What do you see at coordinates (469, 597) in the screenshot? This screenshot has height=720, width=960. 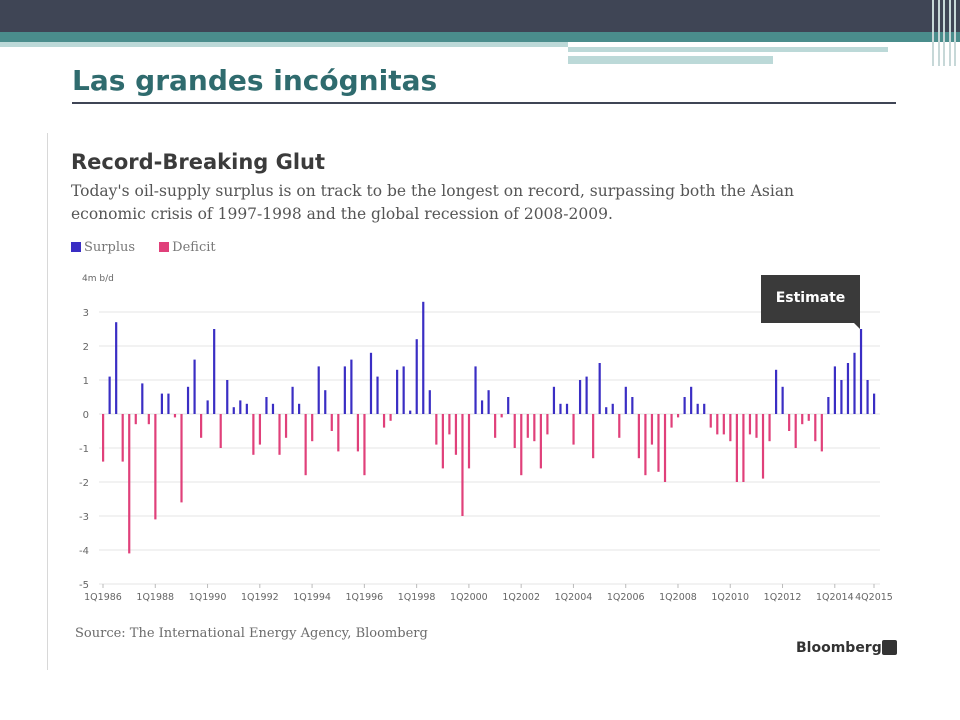 I see `x-tick-label: 1Q2000` at bounding box center [469, 597].